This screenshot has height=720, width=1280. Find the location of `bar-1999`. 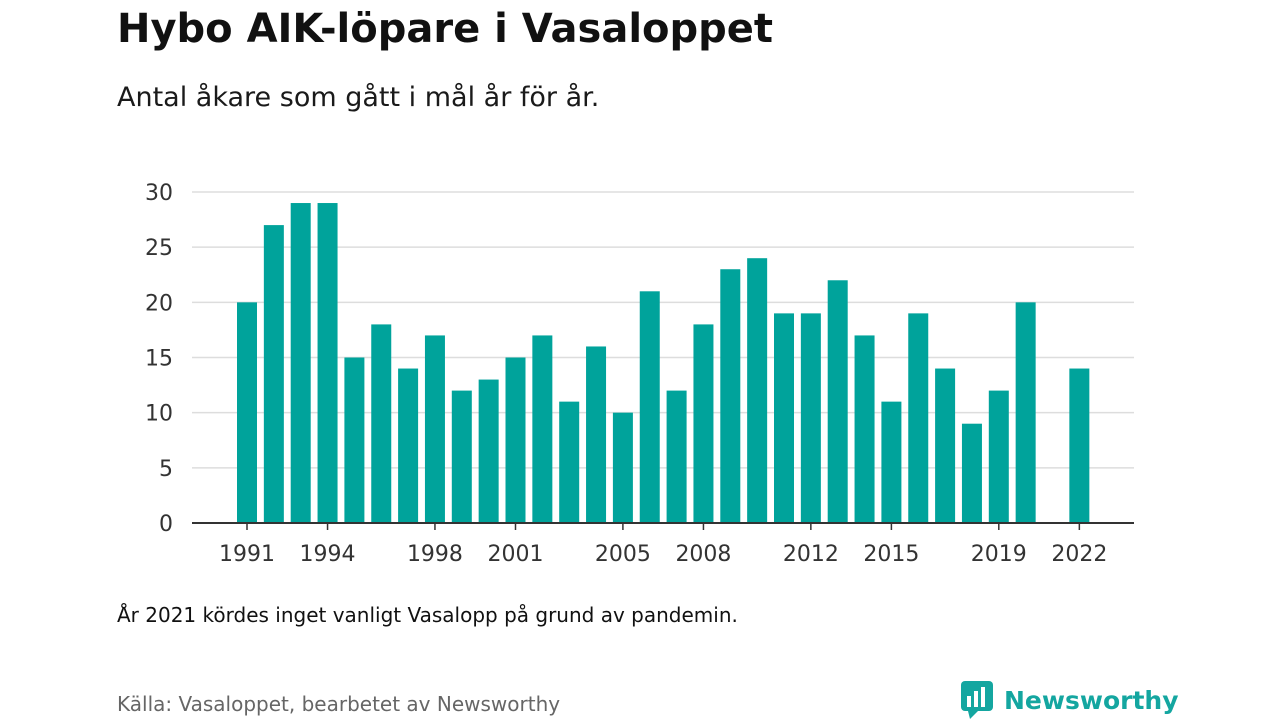

bar-1999 is located at coordinates (461, 456).